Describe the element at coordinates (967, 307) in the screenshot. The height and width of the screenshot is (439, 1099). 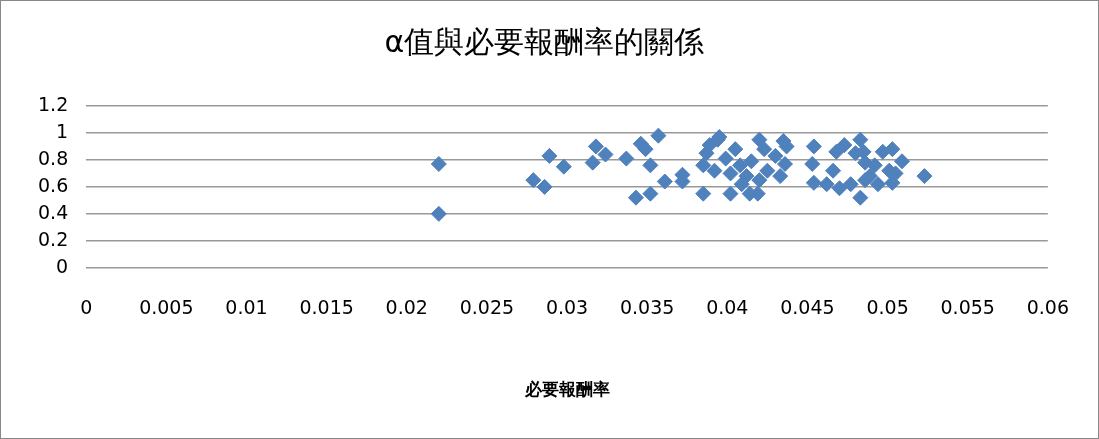
I see `x-tick-label: 0.055` at that location.